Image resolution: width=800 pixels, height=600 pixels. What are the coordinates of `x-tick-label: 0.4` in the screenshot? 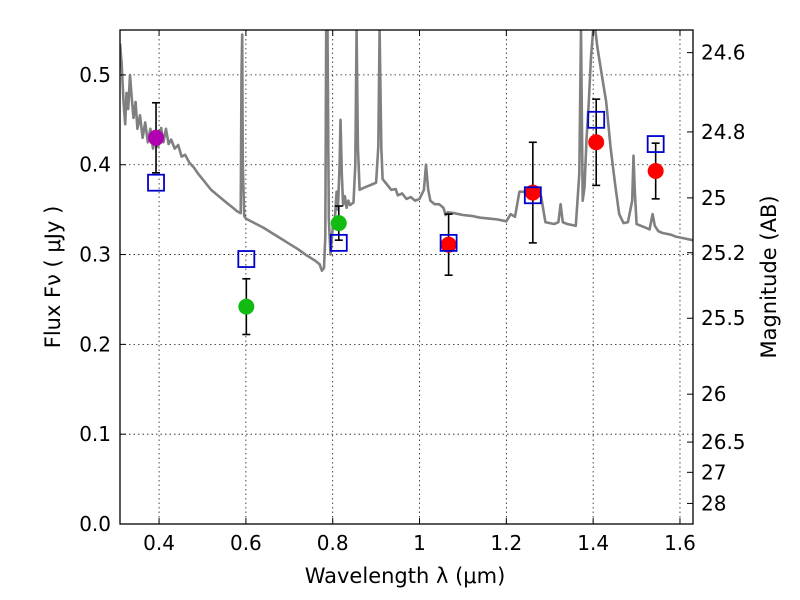 It's located at (159, 543).